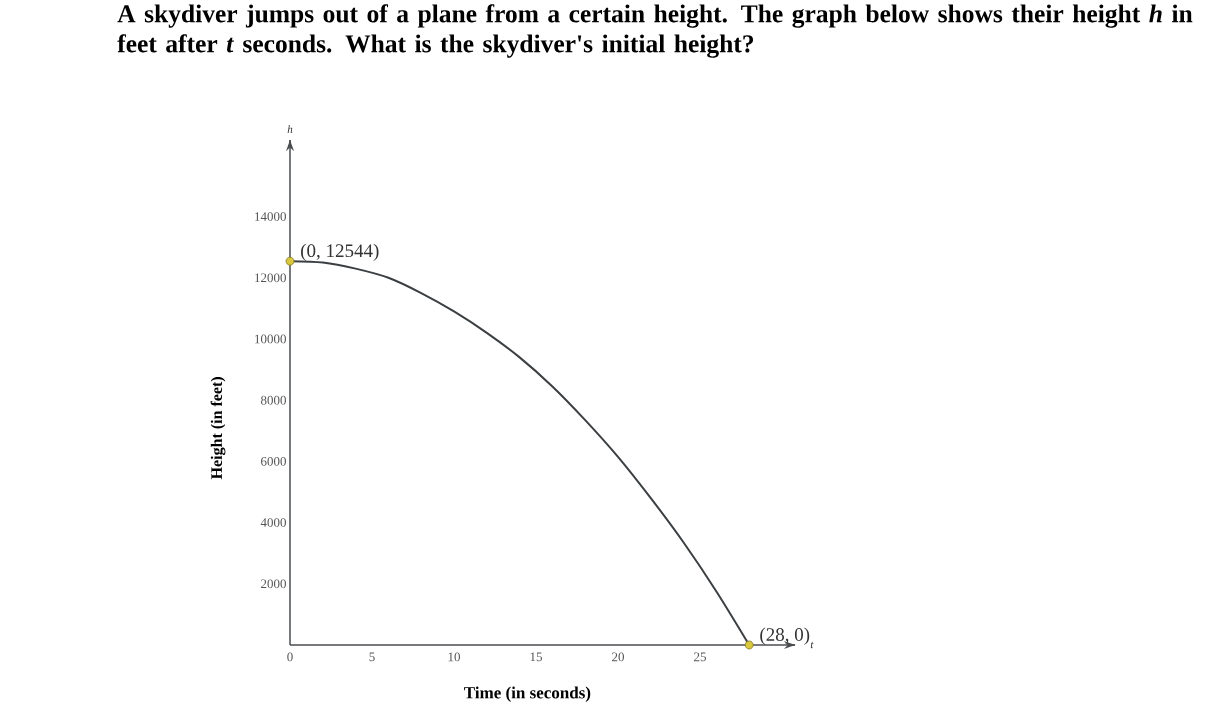 This screenshot has height=712, width=1221. Describe the element at coordinates (273, 522) in the screenshot. I see `y-tick-label: 4000` at that location.